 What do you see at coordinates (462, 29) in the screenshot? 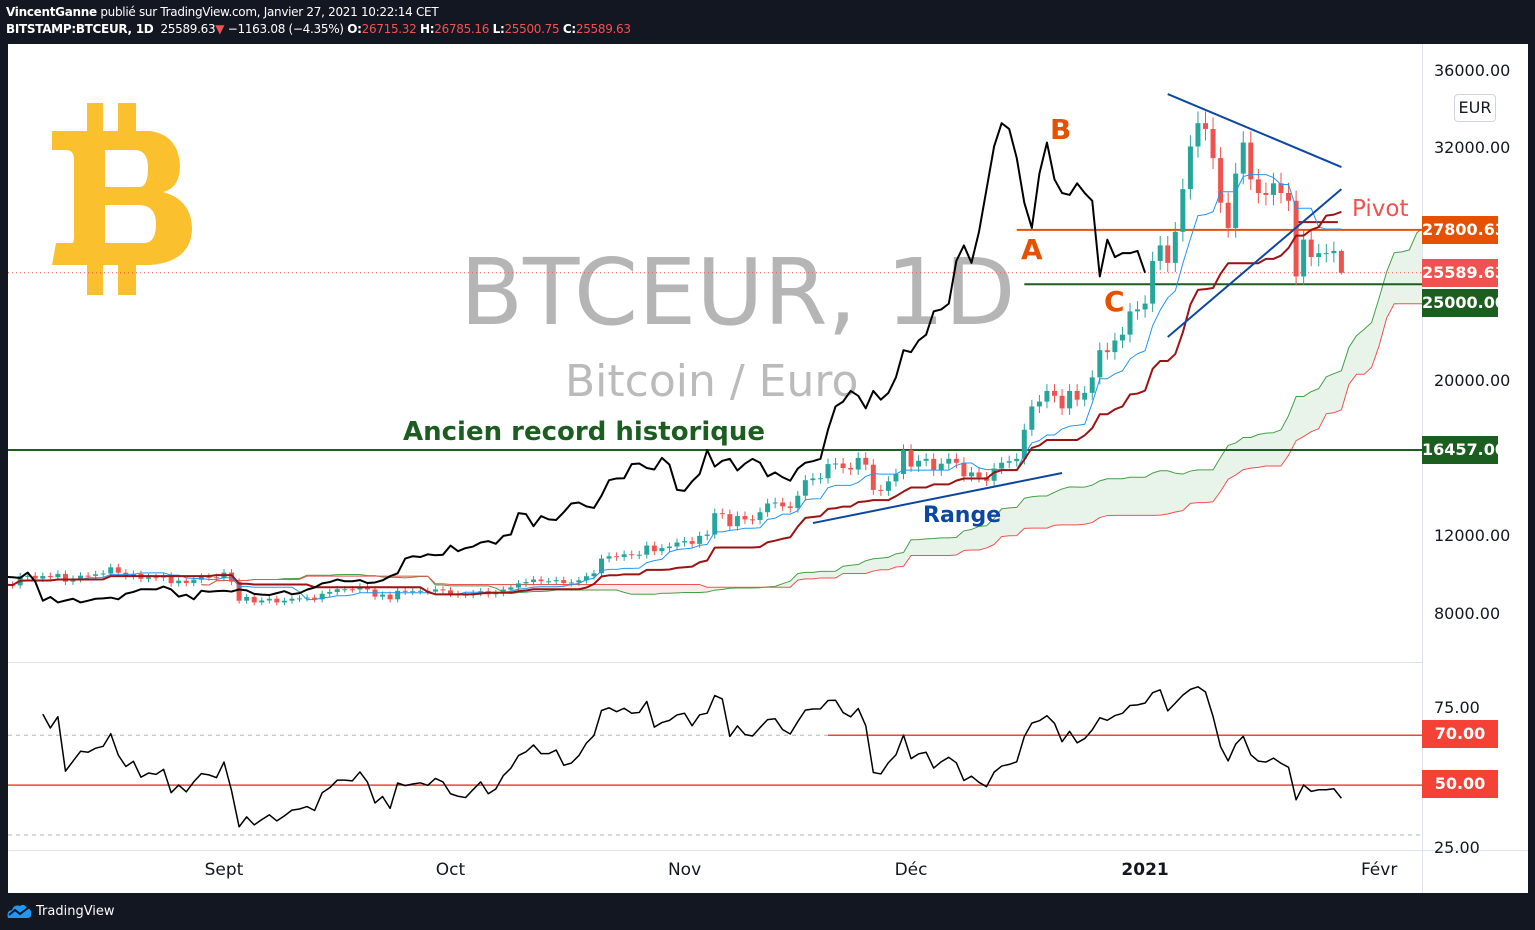
I see `high-value: 26785.16` at bounding box center [462, 29].